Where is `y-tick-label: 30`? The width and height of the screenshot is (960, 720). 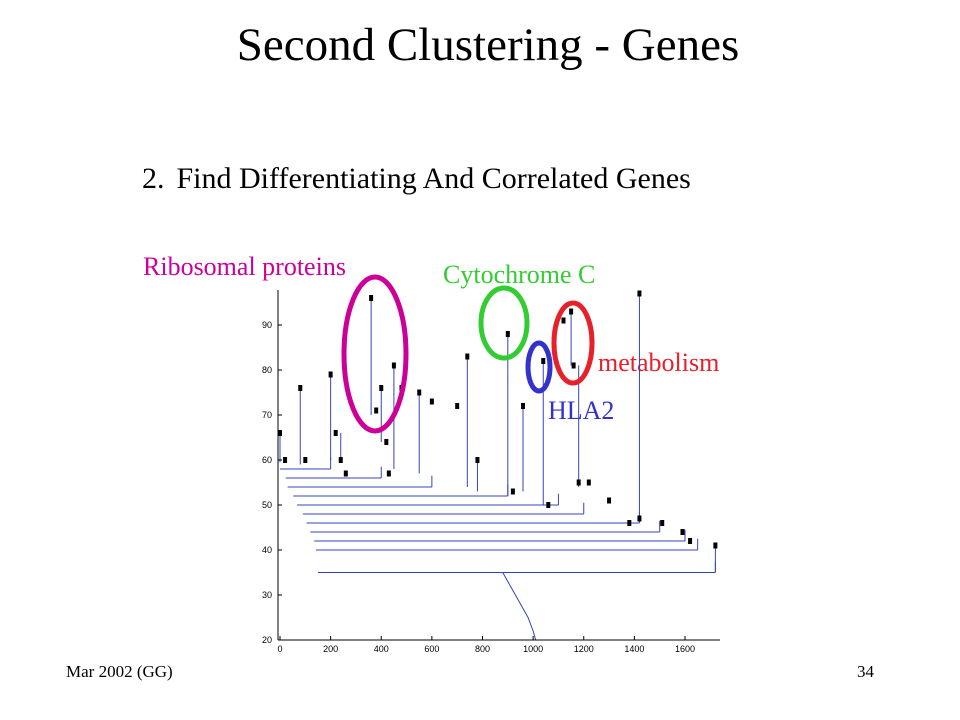
y-tick-label: 30 is located at coordinates (267, 595).